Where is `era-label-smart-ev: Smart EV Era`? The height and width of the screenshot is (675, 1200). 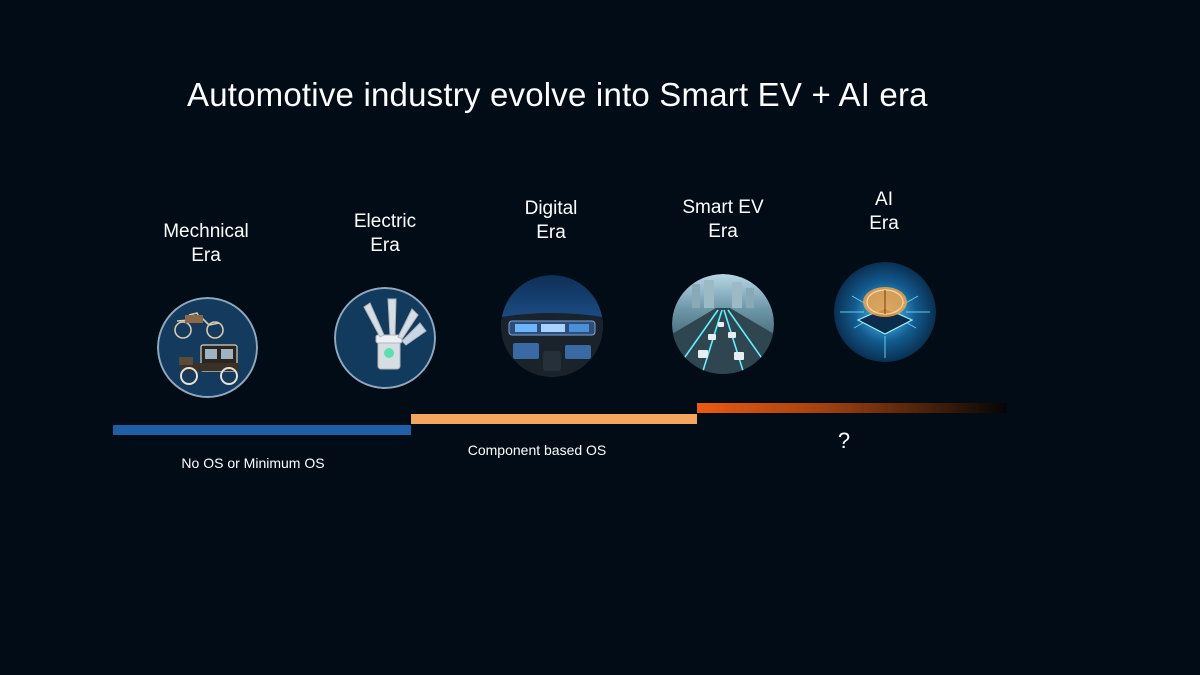 era-label-smart-ev: Smart EV Era is located at coordinates (723, 219).